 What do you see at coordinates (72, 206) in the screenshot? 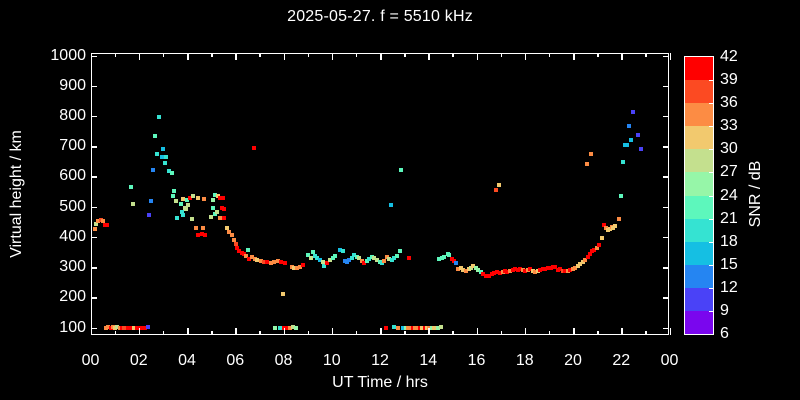
I see `y-tick-label: 500` at bounding box center [72, 206].